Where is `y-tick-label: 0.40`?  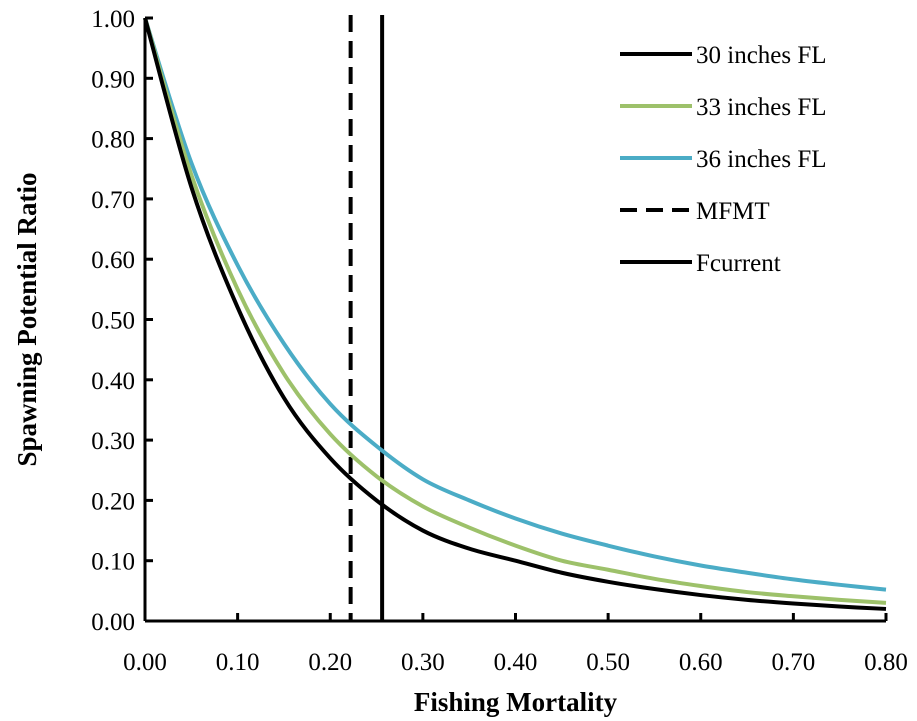 y-tick-label: 0.40 is located at coordinates (113, 381).